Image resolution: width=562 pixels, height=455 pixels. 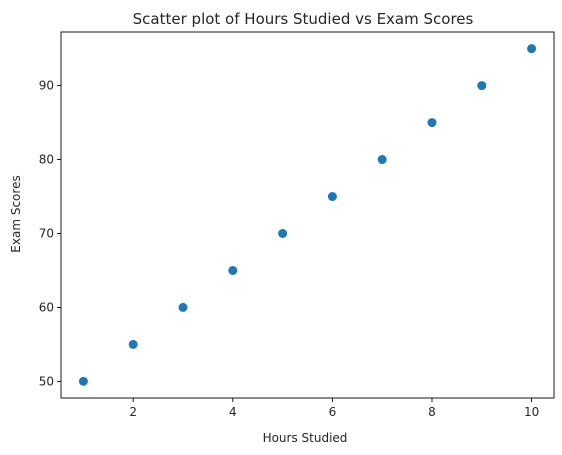 I want to click on y-tick-label: 50, so click(x=46, y=381).